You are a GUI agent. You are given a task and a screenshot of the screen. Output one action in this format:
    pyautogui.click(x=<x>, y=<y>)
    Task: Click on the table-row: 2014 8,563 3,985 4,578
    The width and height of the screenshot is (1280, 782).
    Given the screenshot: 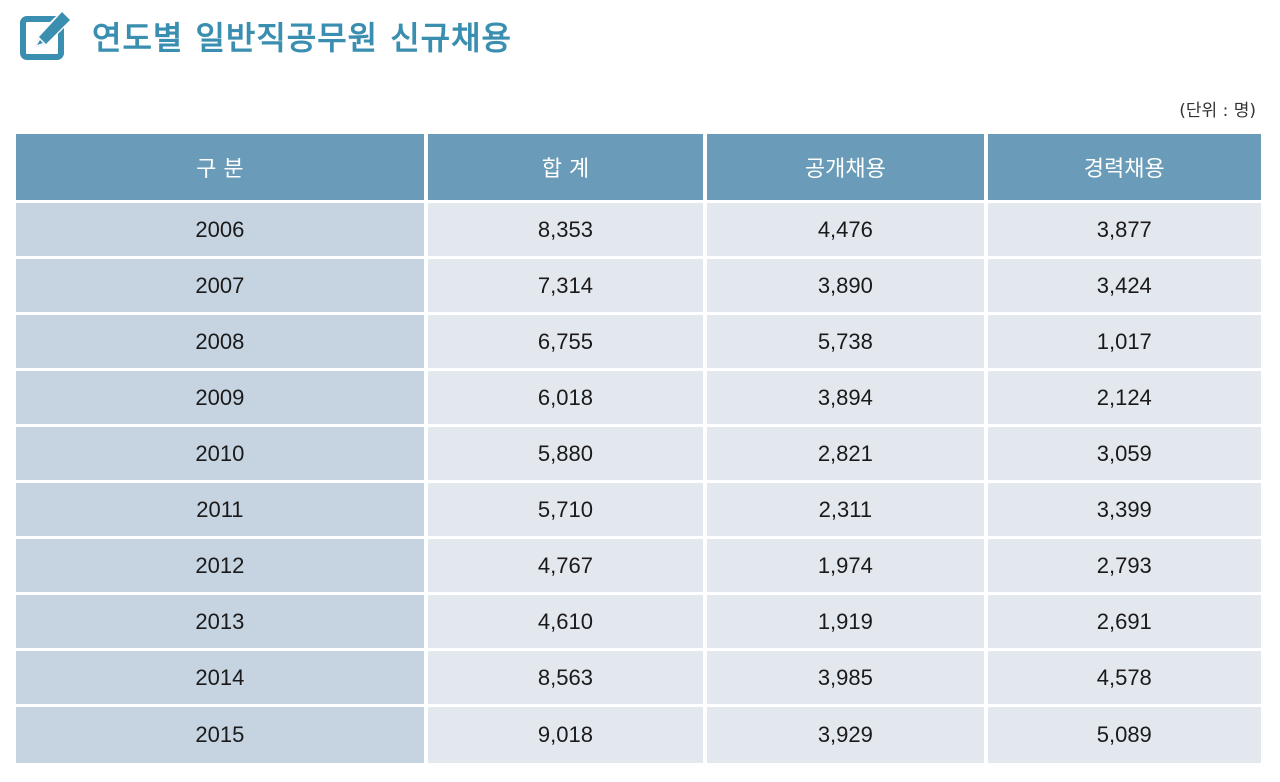 What is the action you would take?
    pyautogui.click(x=638, y=679)
    